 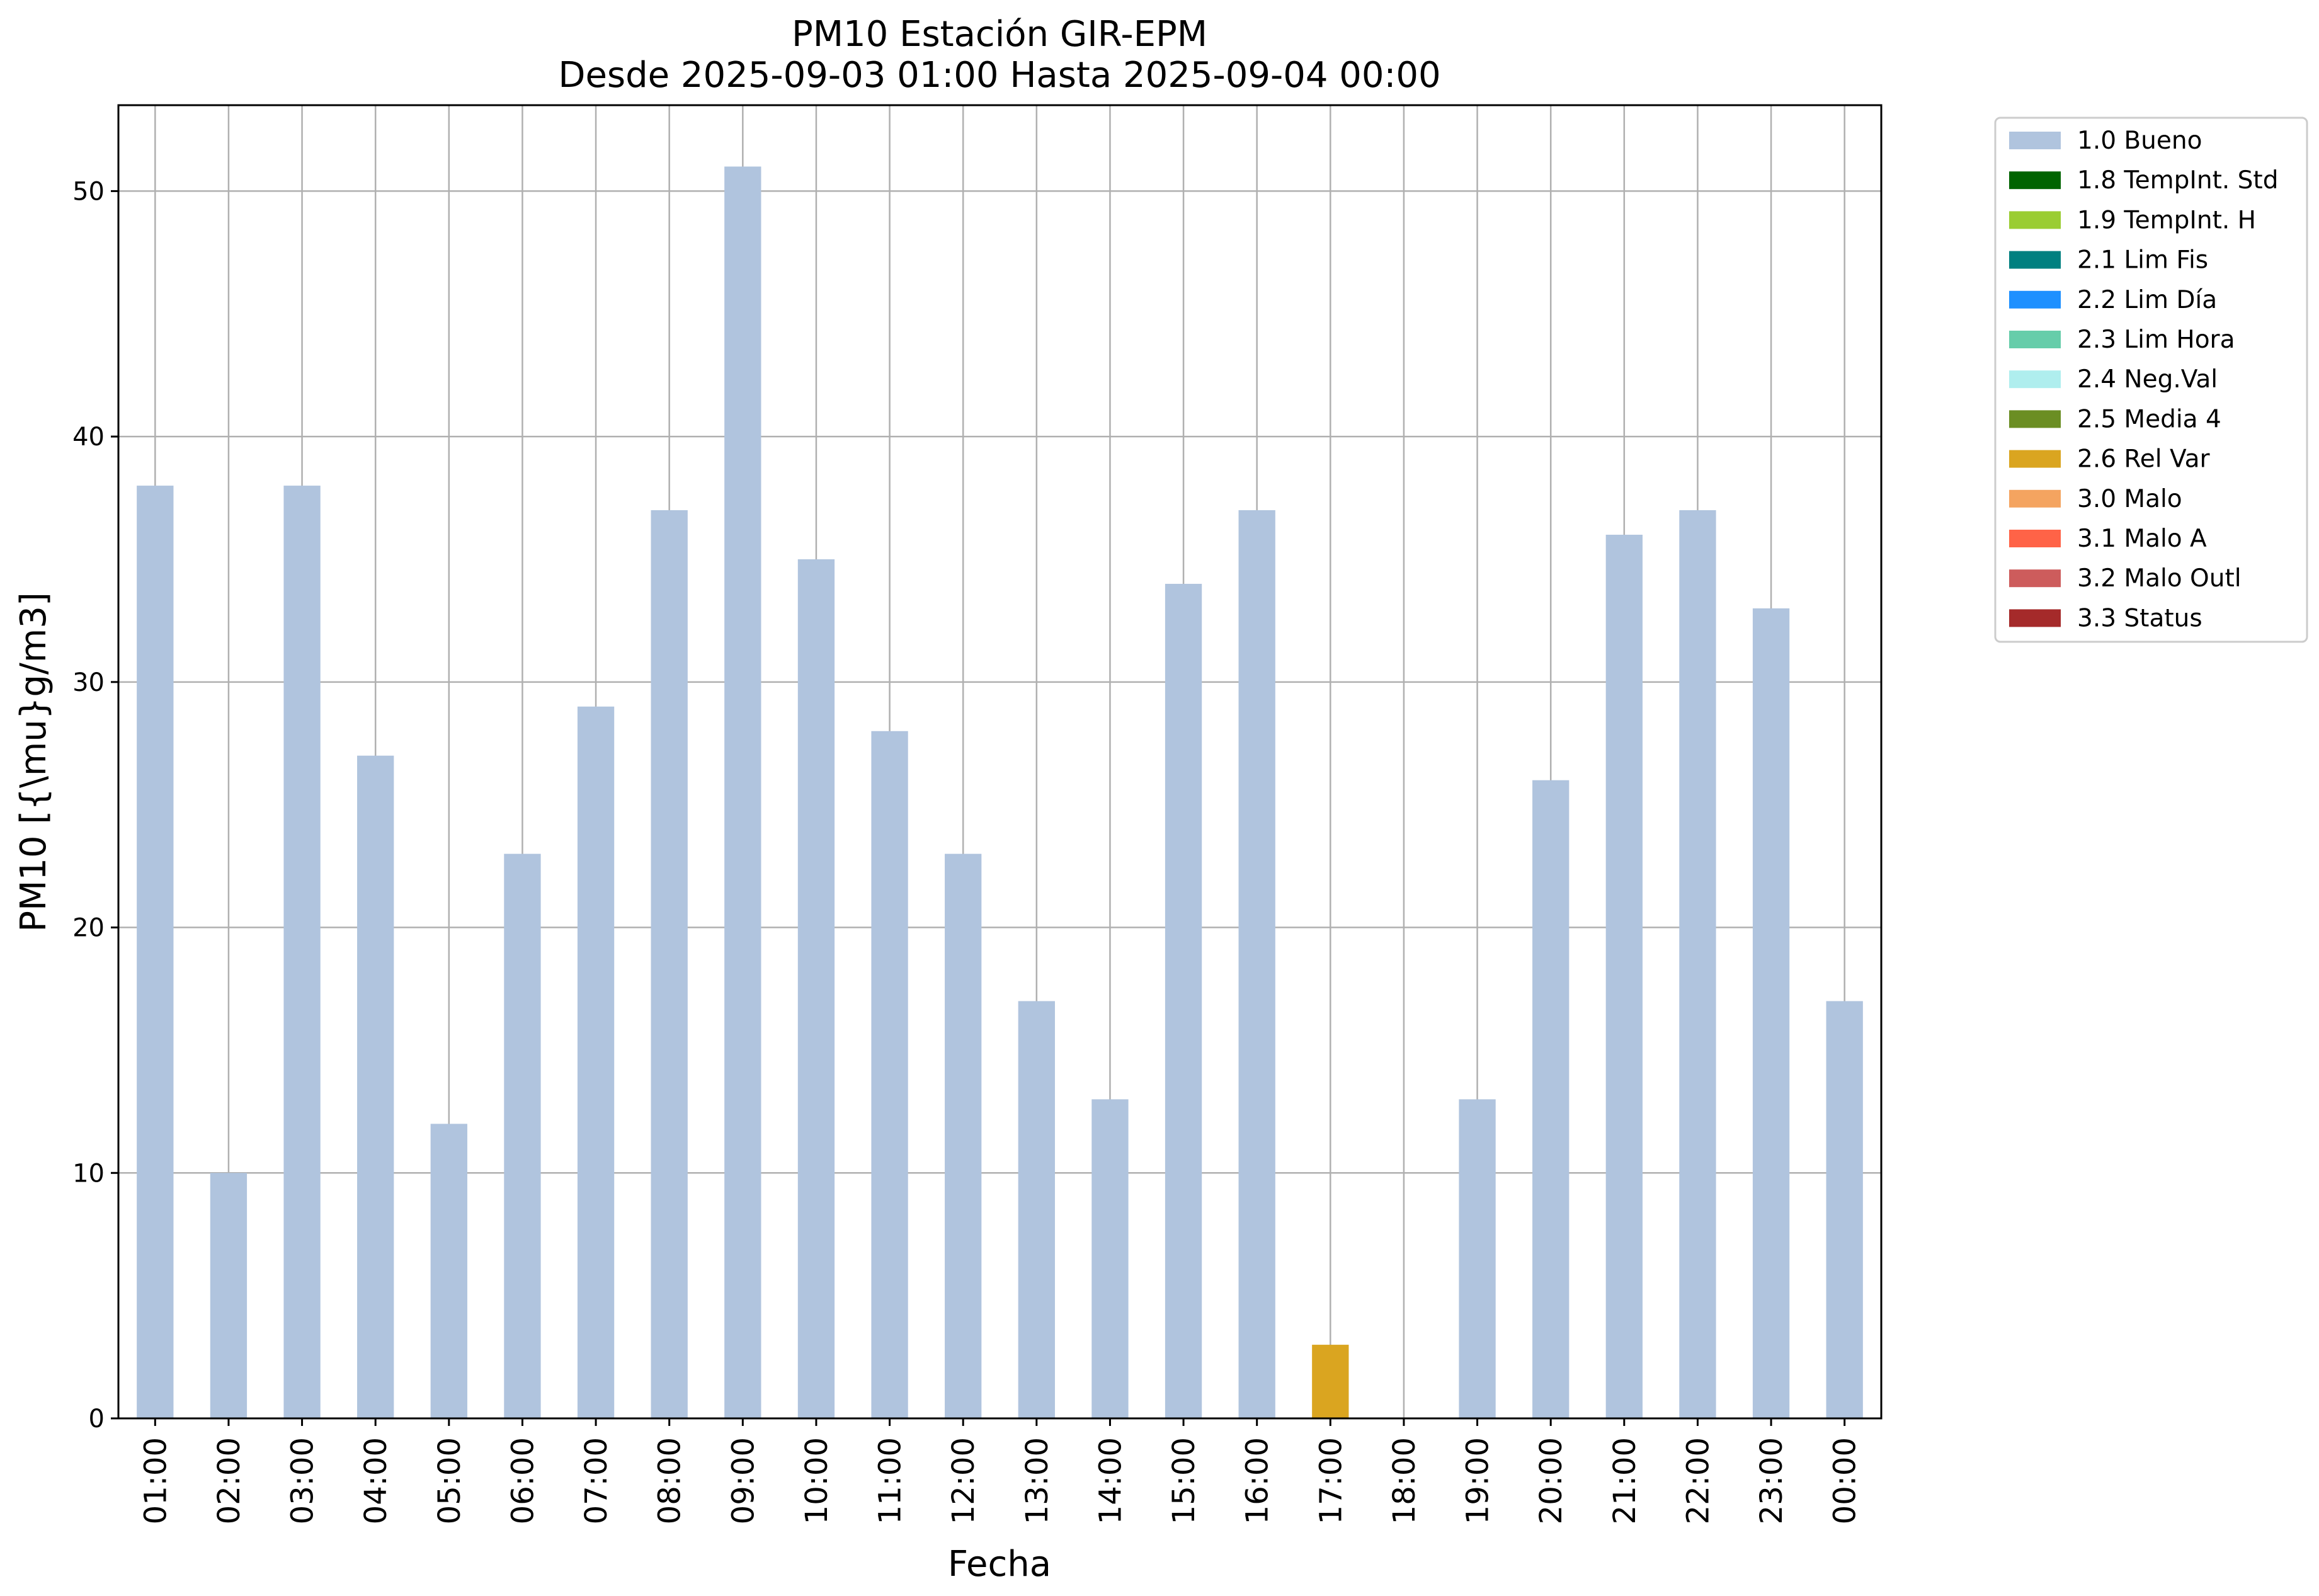 I want to click on bar-1900, so click(x=1477, y=1258).